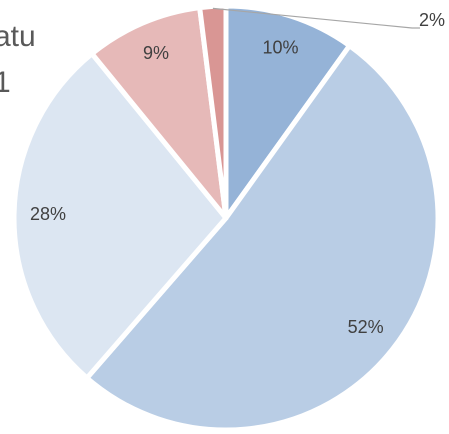  Describe the element at coordinates (366, 327) in the screenshot. I see `data-label: 52%` at that location.